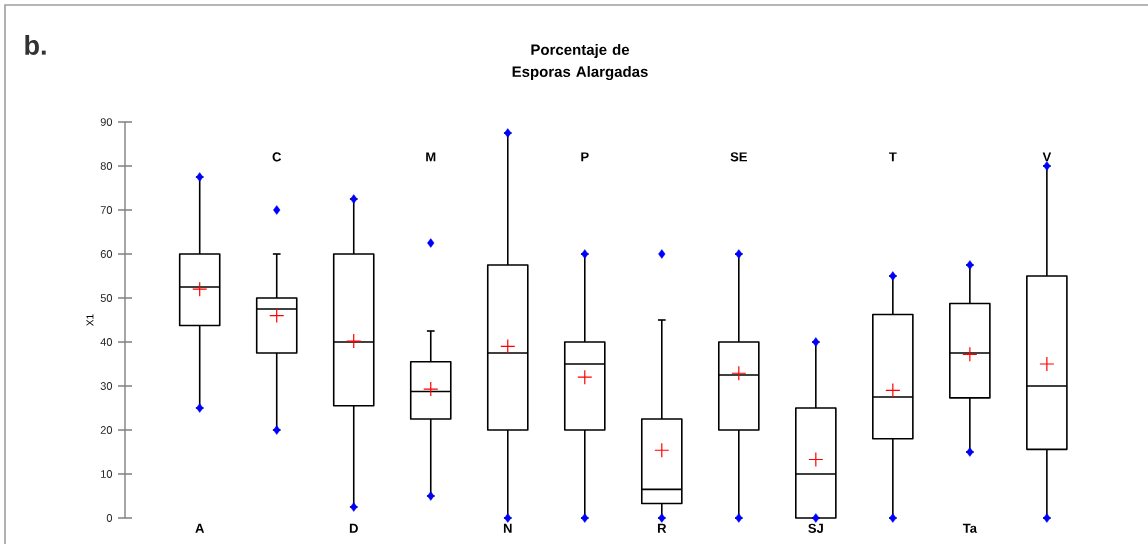 The height and width of the screenshot is (544, 1148). Describe the element at coordinates (106, 122) in the screenshot. I see `y-tick-label: 90` at that location.